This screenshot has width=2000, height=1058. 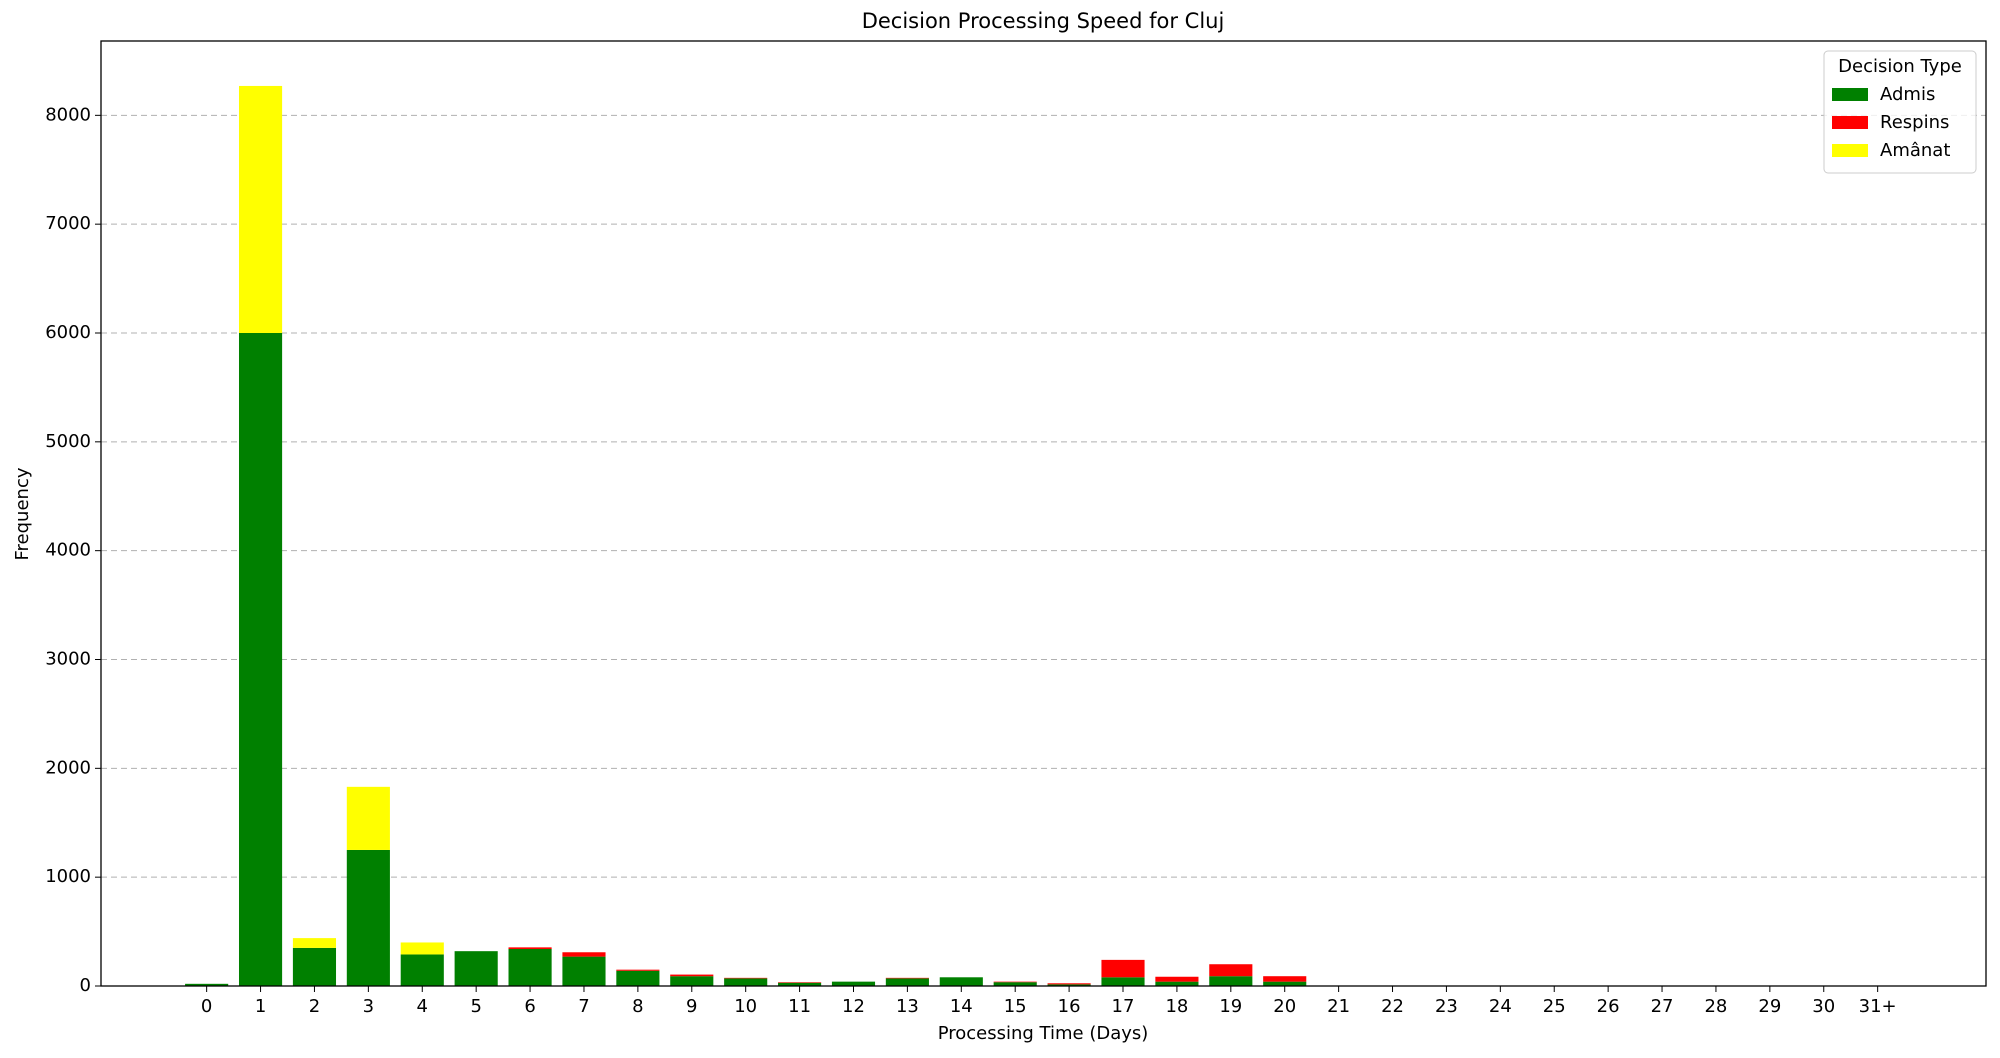 What do you see at coordinates (68, 550) in the screenshot?
I see `y-tick-label: 4000` at bounding box center [68, 550].